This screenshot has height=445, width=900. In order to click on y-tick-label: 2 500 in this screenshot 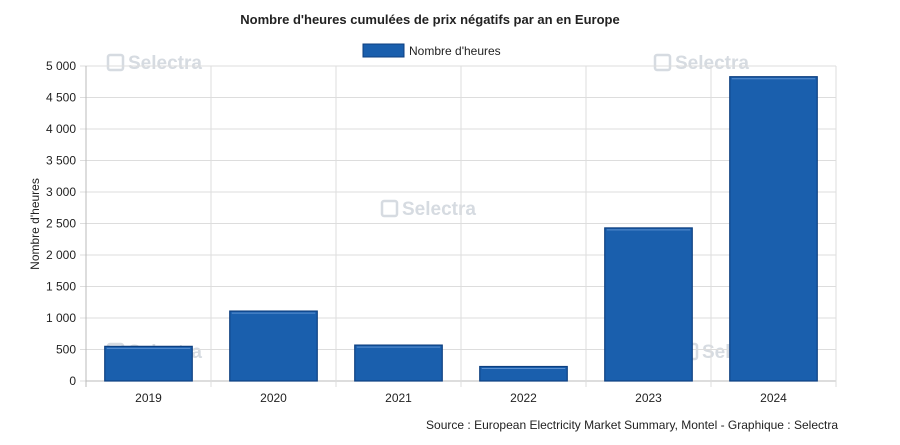, I will do `click(61, 224)`.